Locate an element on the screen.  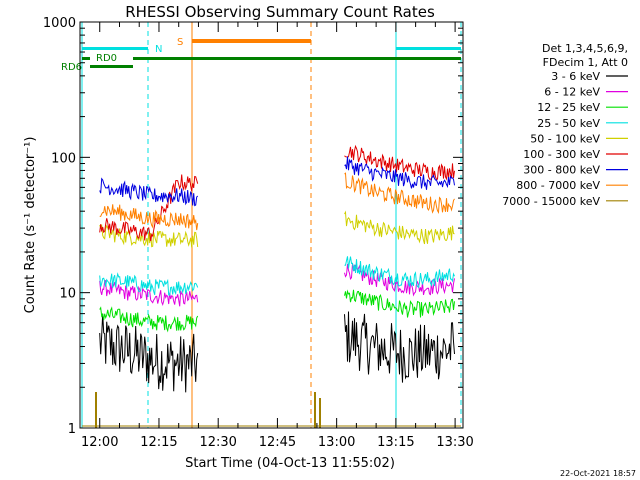
series-50-100-kev-seg2 is located at coordinates (399, 227).